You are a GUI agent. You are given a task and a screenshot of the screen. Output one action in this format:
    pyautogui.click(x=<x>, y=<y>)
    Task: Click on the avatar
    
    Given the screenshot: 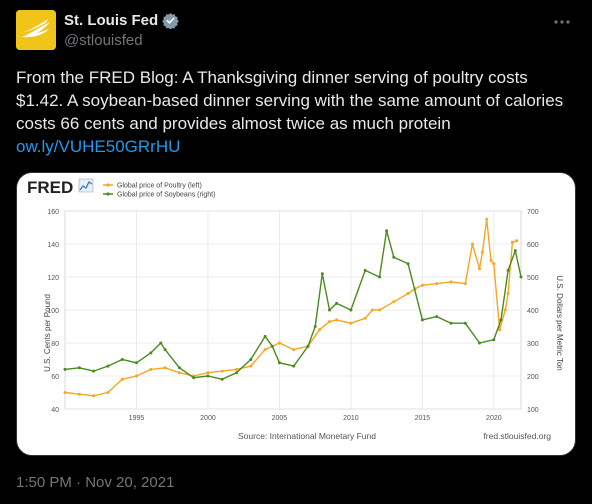 What is the action you would take?
    pyautogui.click(x=36, y=30)
    